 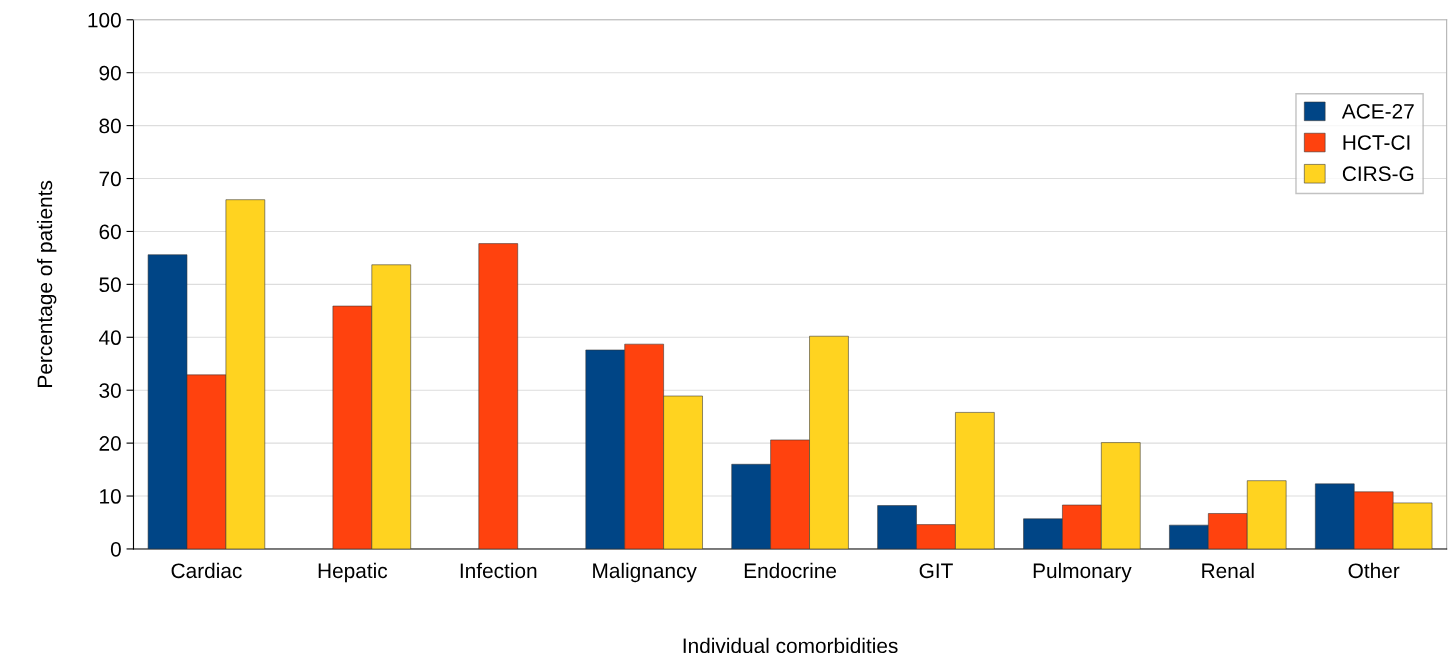 What do you see at coordinates (790, 645) in the screenshot?
I see `x-axis-title: Individual comorbidities` at bounding box center [790, 645].